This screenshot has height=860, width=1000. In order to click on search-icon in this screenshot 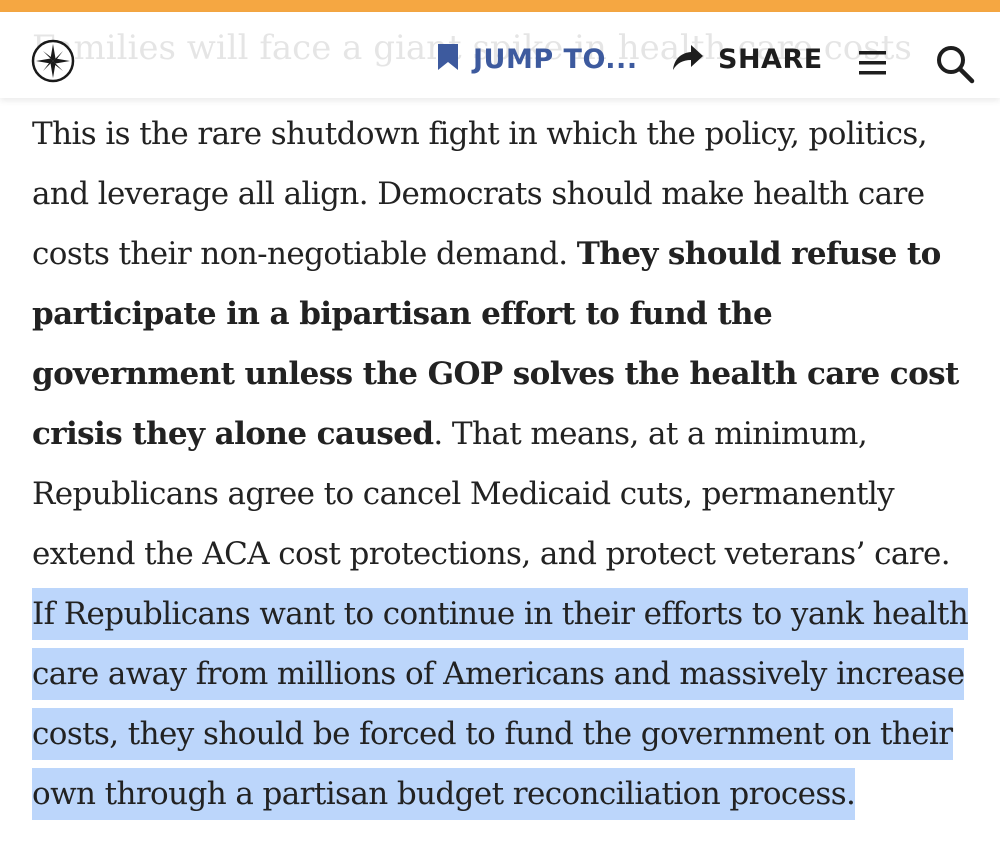, I will do `click(955, 64)`.